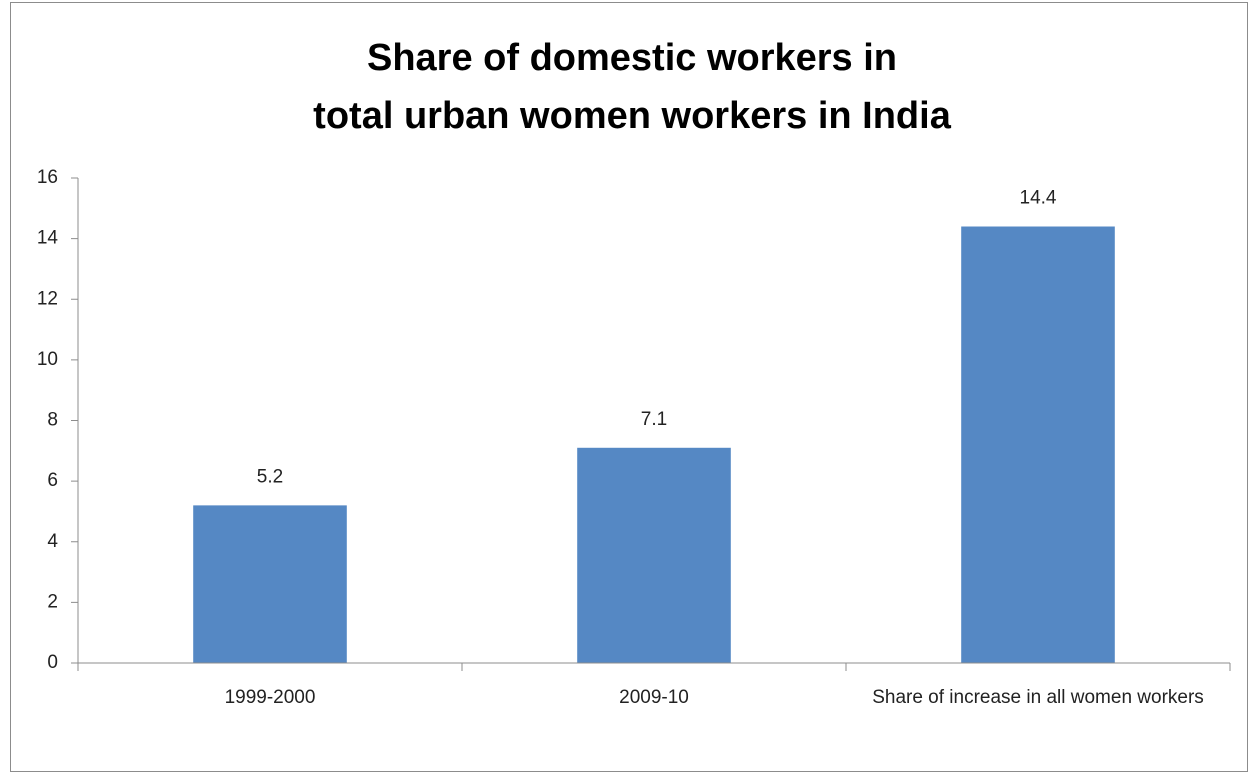  What do you see at coordinates (654, 419) in the screenshot?
I see `data-label: 7.1` at bounding box center [654, 419].